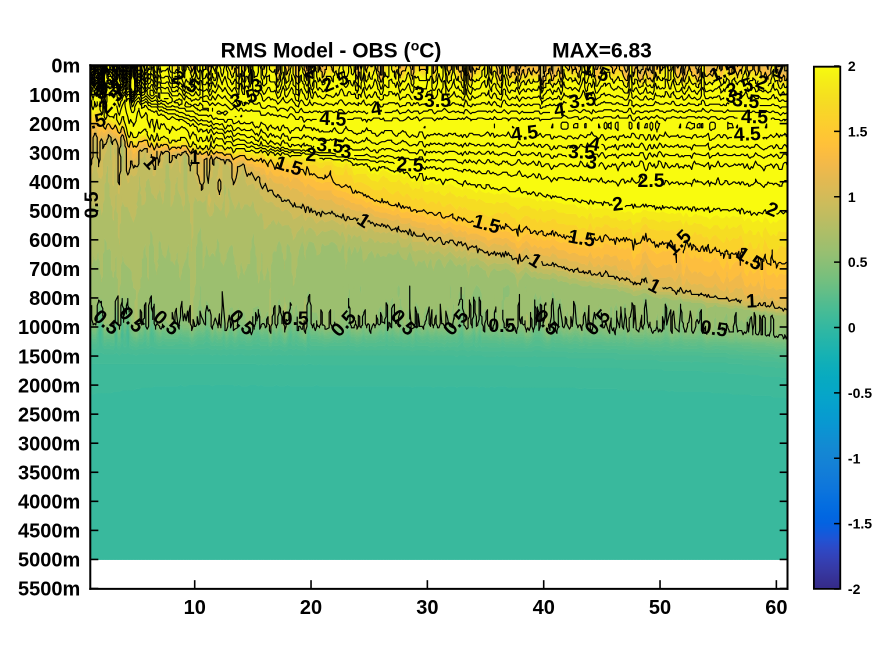 The width and height of the screenshot is (875, 656). What do you see at coordinates (860, 524) in the screenshot?
I see `svg-text: -1.5` at bounding box center [860, 524].